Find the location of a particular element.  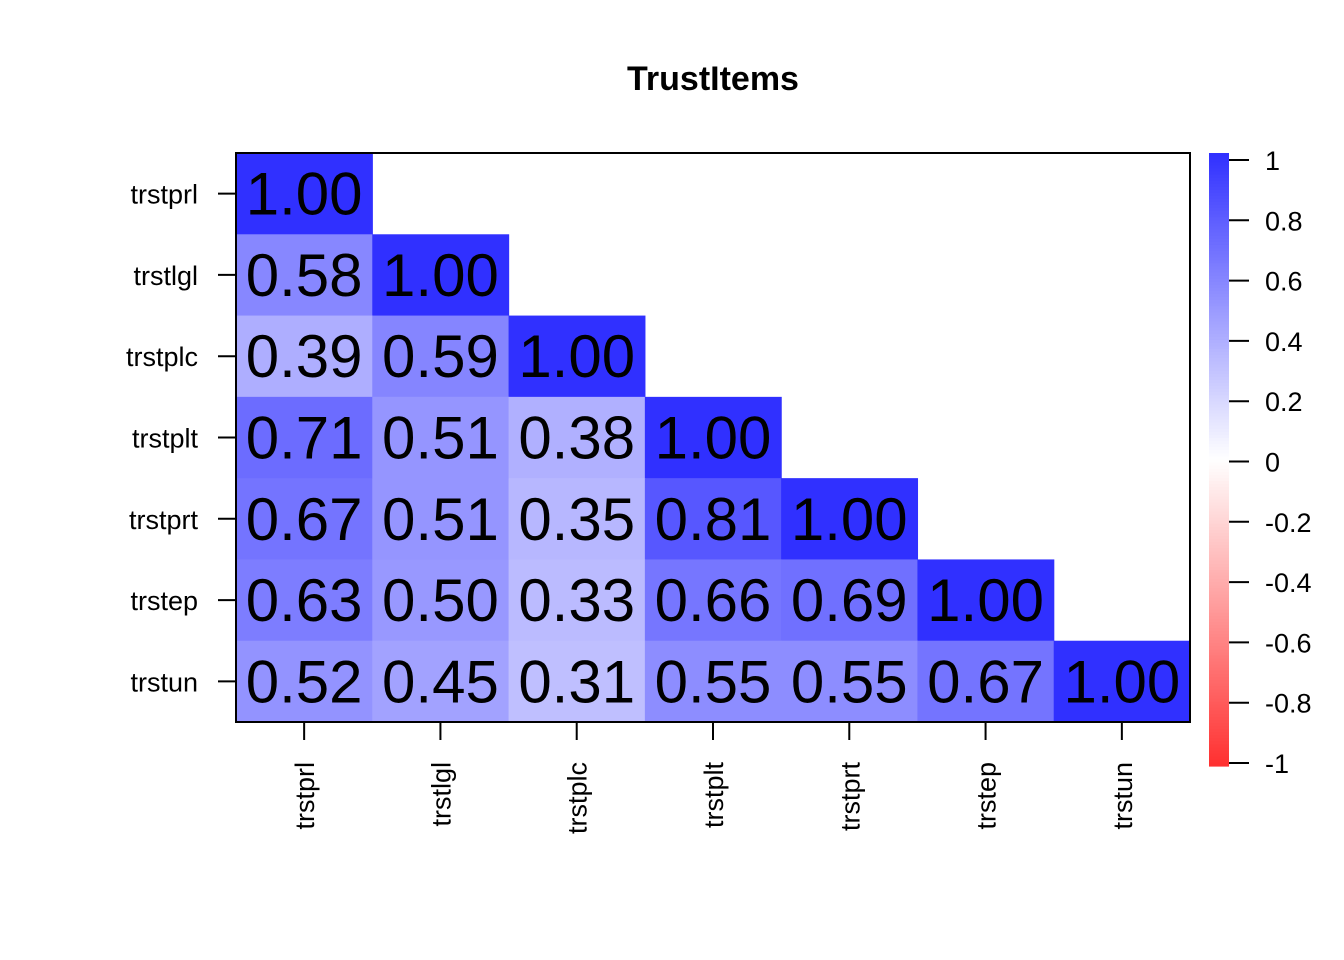

cell-label-trstplt-trstplt: 1.00 is located at coordinates (713, 438).